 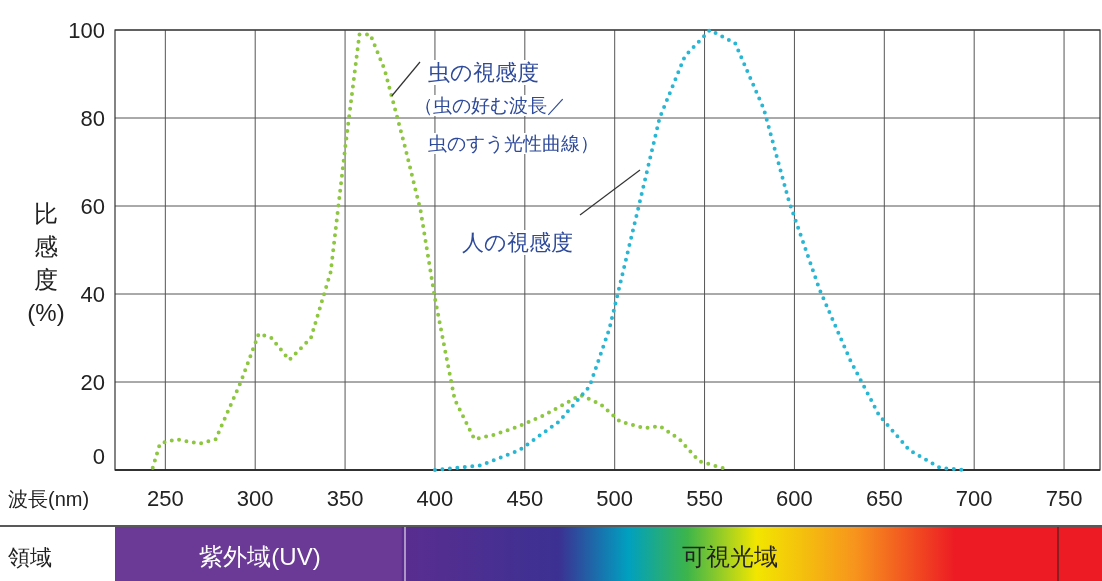 I want to click on annotation: 人の視感度, so click(x=517, y=242).